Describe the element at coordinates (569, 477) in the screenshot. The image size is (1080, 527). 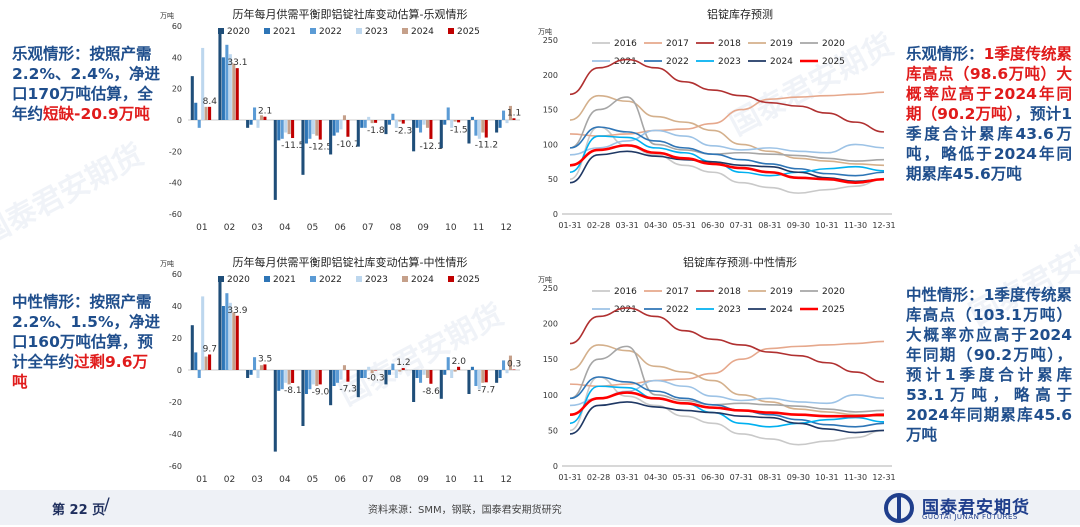
I see `x-tick-label: 01-31` at that location.